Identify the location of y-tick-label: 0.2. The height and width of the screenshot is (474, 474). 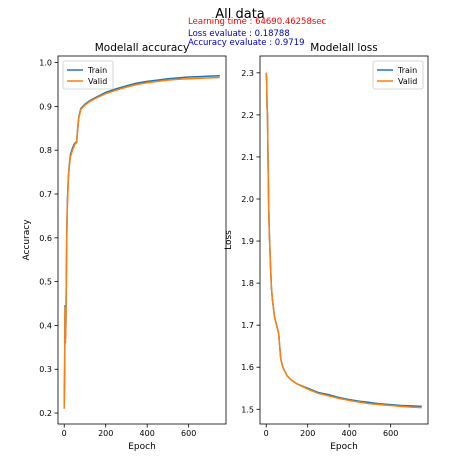
(45, 413).